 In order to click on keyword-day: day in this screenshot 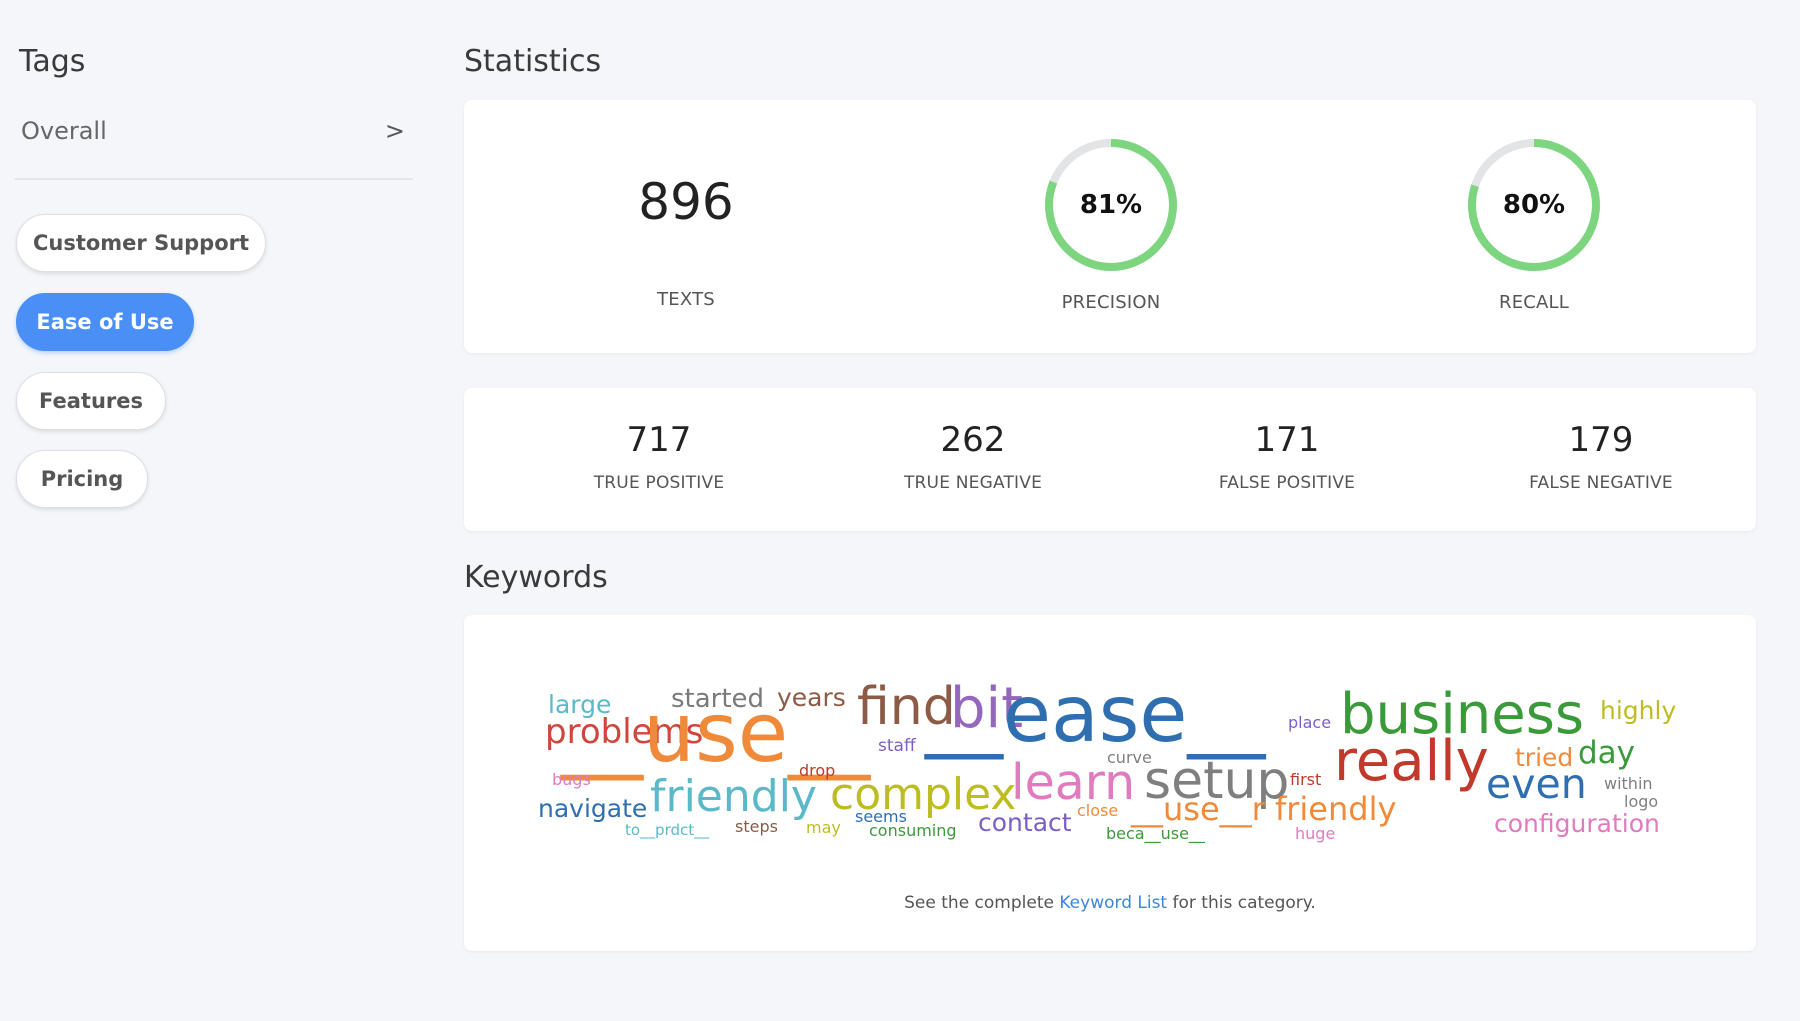, I will do `click(1607, 753)`.